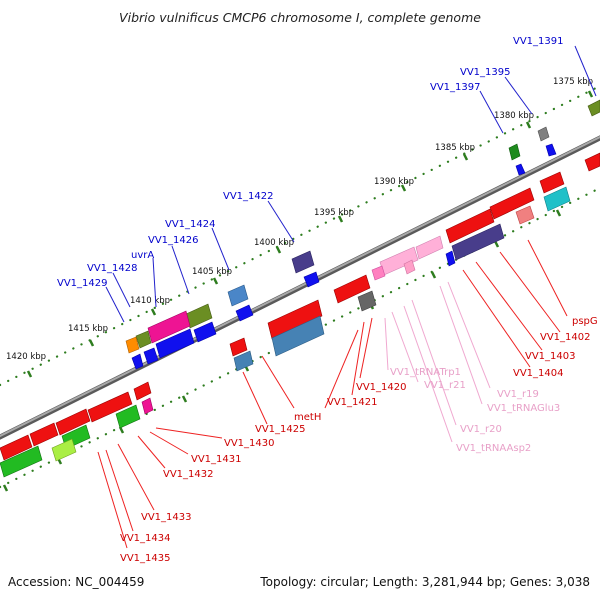 The width and height of the screenshot is (600, 600). I want to click on label-VV1_1431: VV1_1431, so click(216, 459).